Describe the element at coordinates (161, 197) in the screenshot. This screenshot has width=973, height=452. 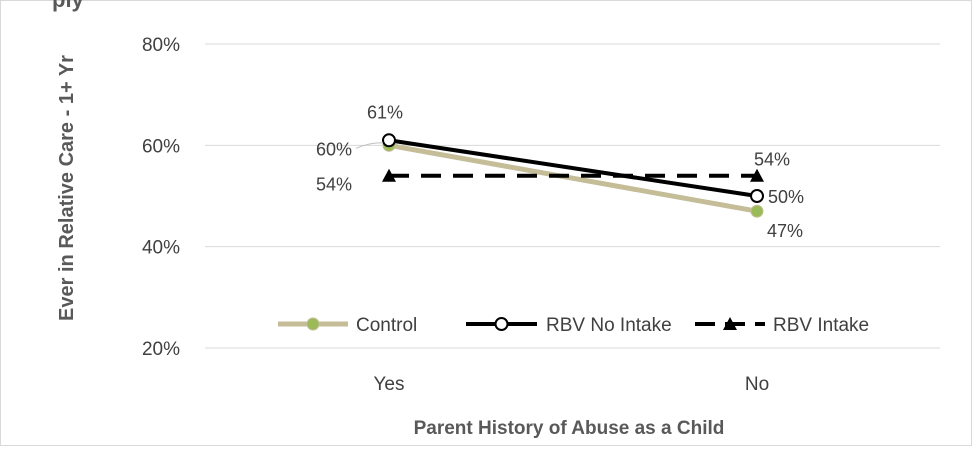
I see `y-axis-ticks: 20% 40% 60% 80%` at that location.